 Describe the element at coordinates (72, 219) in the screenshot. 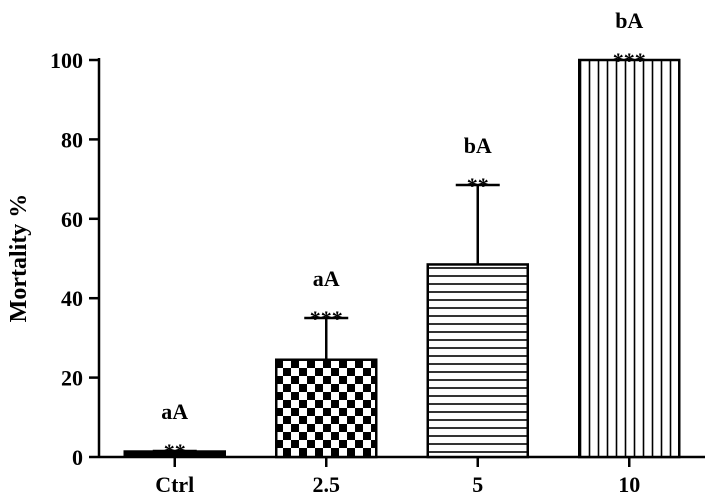

I see `y-tick-label: 60` at that location.